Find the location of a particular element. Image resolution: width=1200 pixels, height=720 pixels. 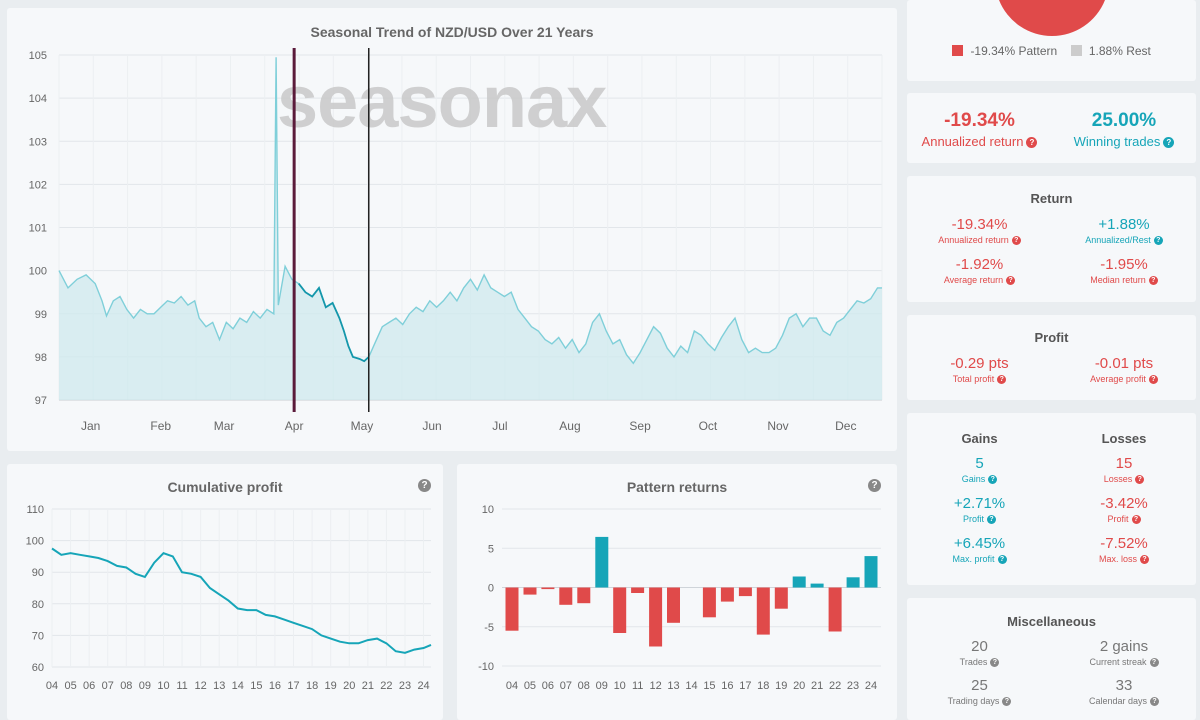

legend-rest-label: 1.88% Rest is located at coordinates (1119, 51).